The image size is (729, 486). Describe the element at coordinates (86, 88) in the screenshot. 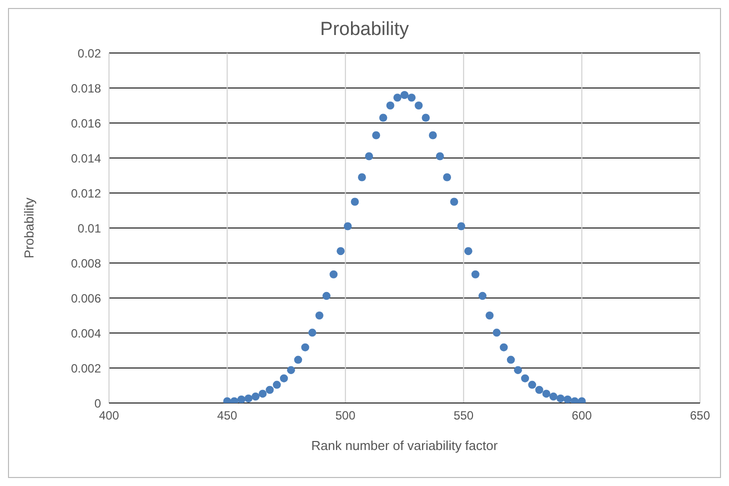

I see `y-tick-label: 0.018` at that location.